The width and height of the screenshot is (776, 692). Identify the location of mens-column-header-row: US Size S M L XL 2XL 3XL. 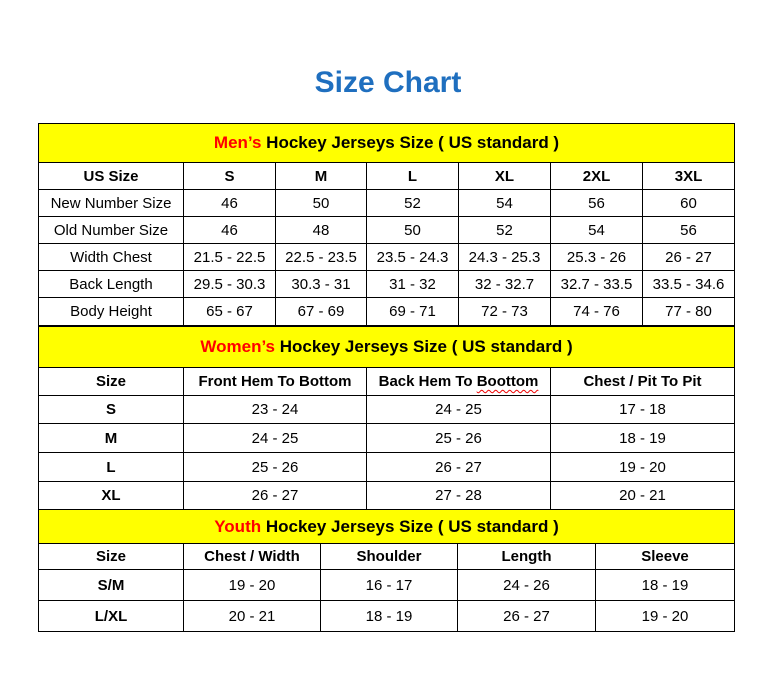
(387, 176).